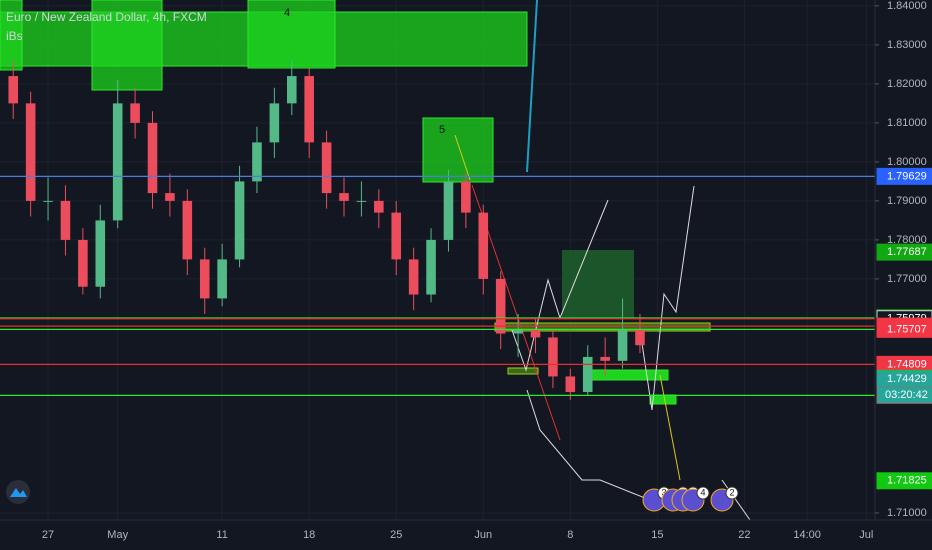 This screenshot has width=932, height=550. I want to click on x-tick-label: 15, so click(657, 535).